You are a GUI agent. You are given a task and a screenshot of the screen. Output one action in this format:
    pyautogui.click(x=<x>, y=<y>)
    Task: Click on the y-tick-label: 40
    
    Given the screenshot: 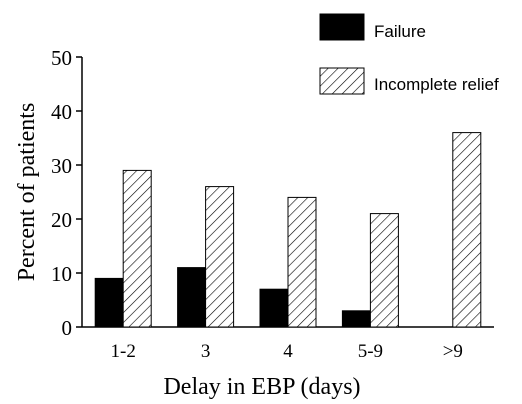 What is the action you would take?
    pyautogui.click(x=61, y=112)
    